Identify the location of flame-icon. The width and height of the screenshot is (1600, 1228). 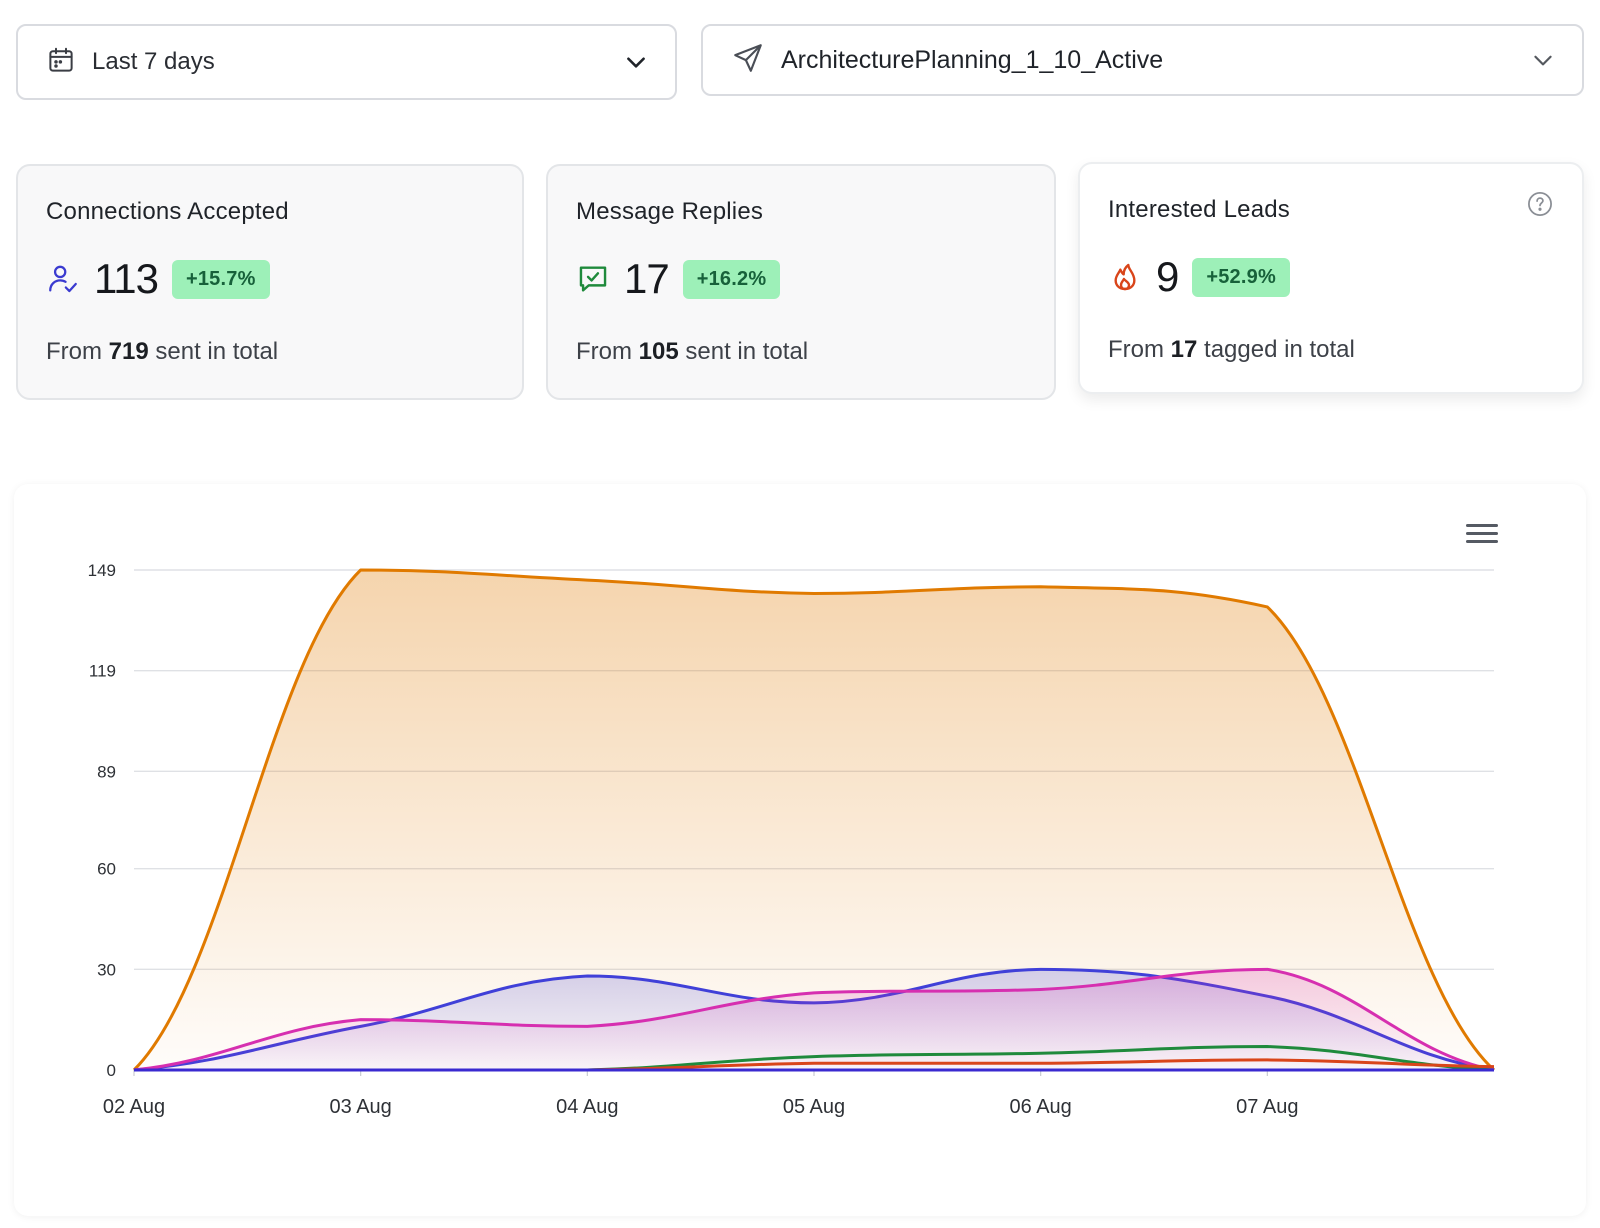
(1125, 277).